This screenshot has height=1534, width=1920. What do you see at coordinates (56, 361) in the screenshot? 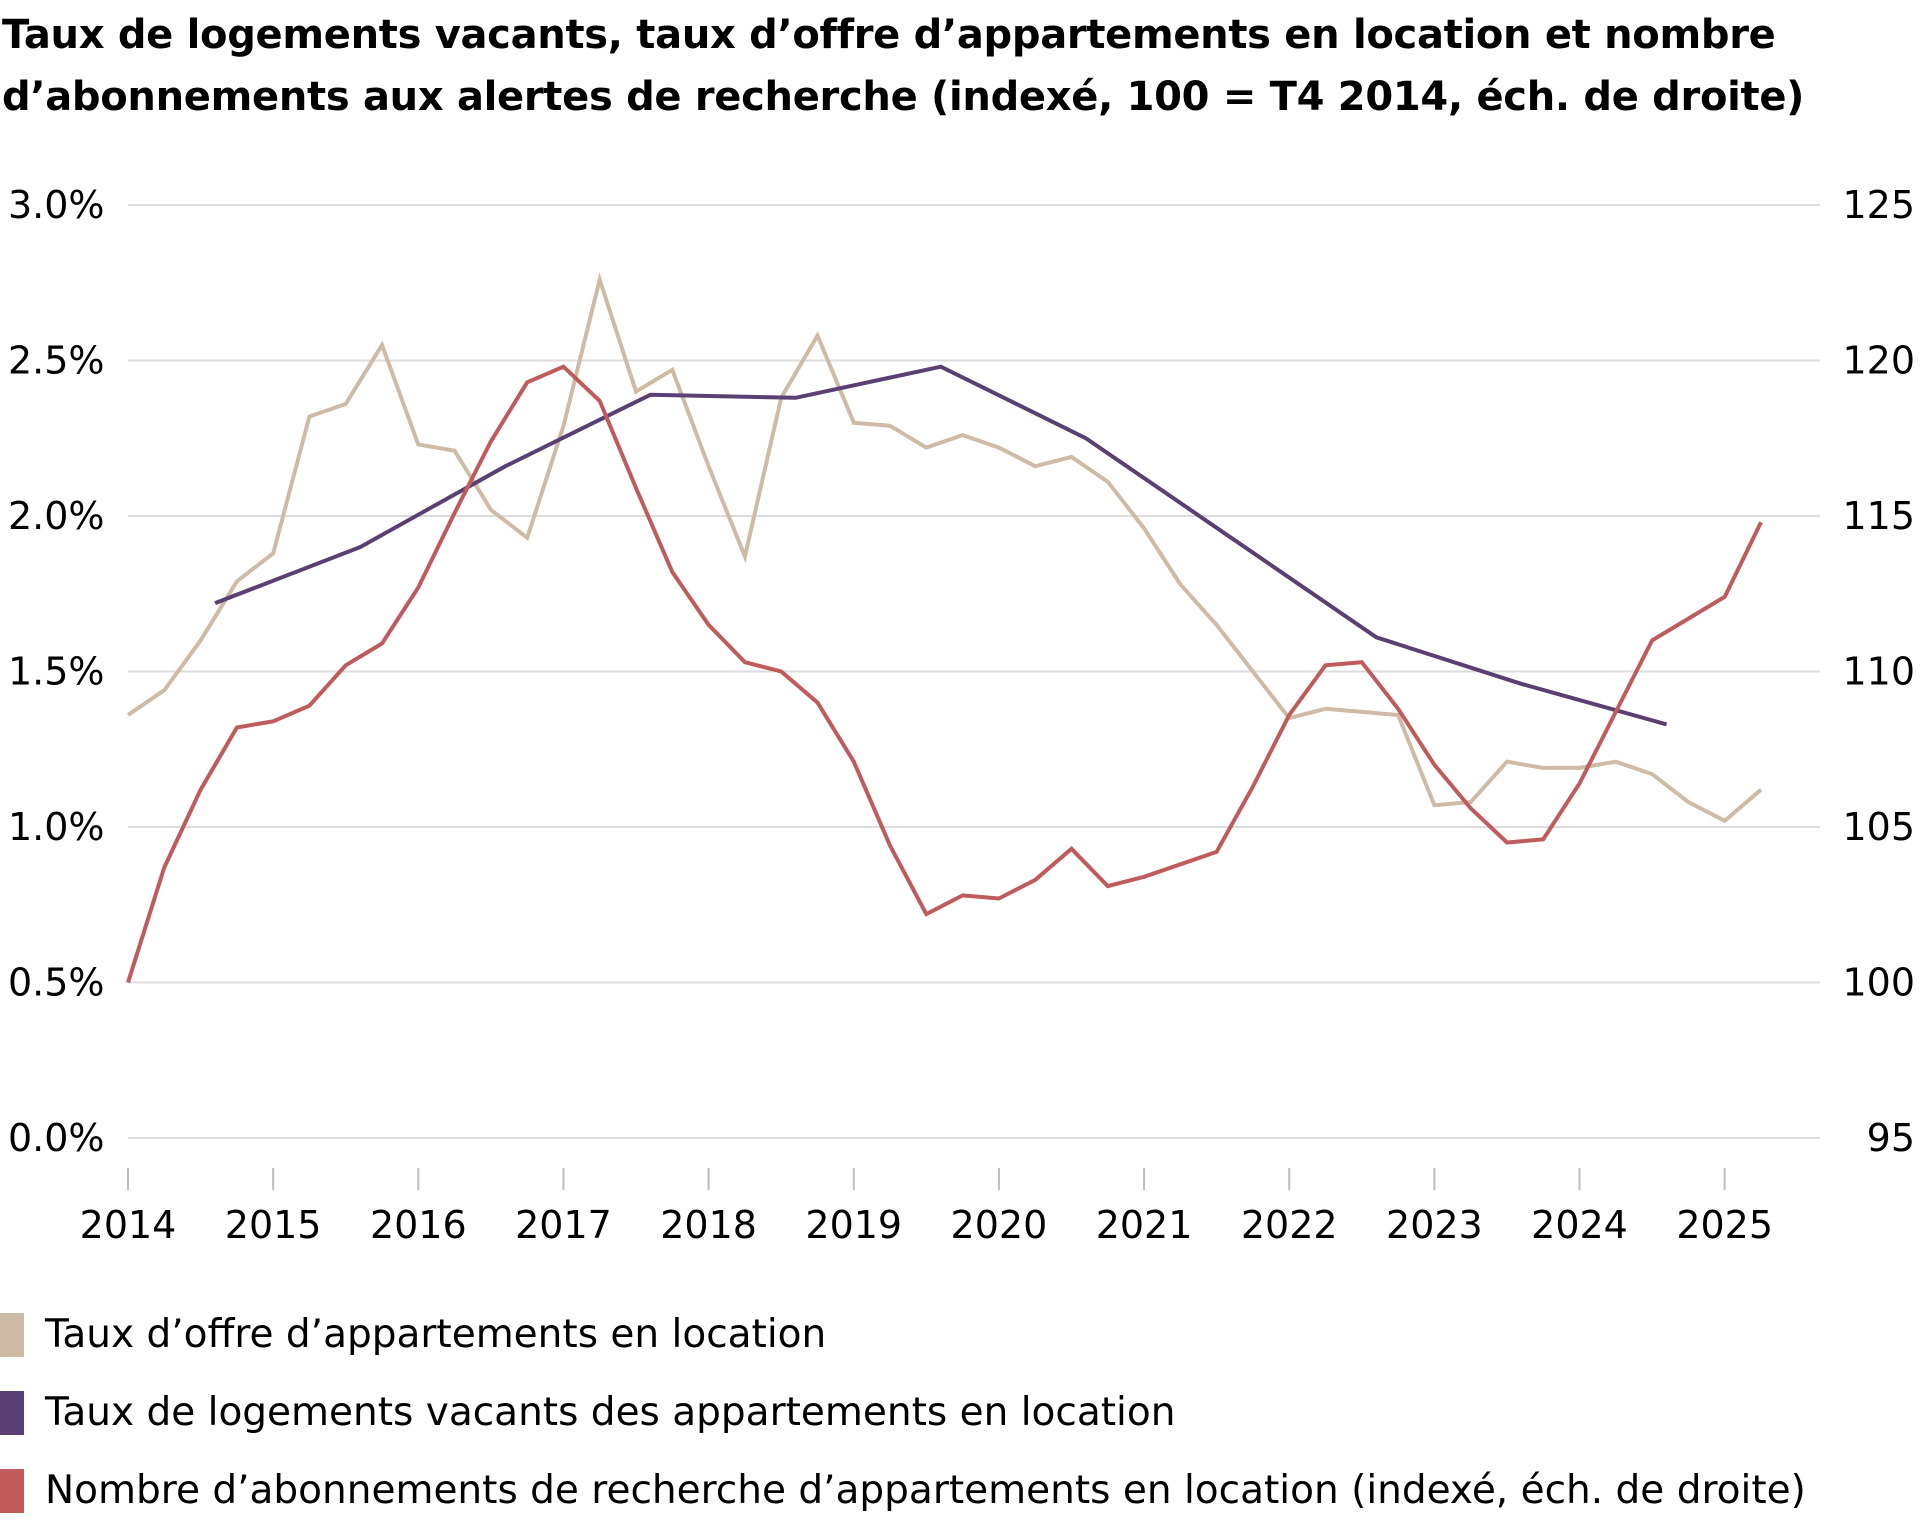
I see `y-left-tick-label: 2.5%` at bounding box center [56, 361].